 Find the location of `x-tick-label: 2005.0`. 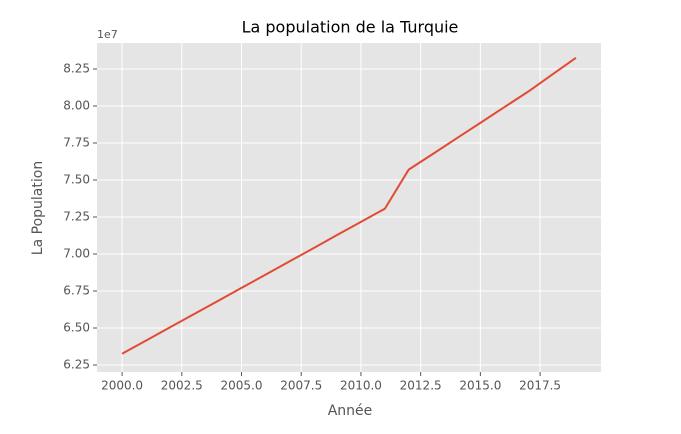

x-tick-label: 2005.0 is located at coordinates (242, 386).